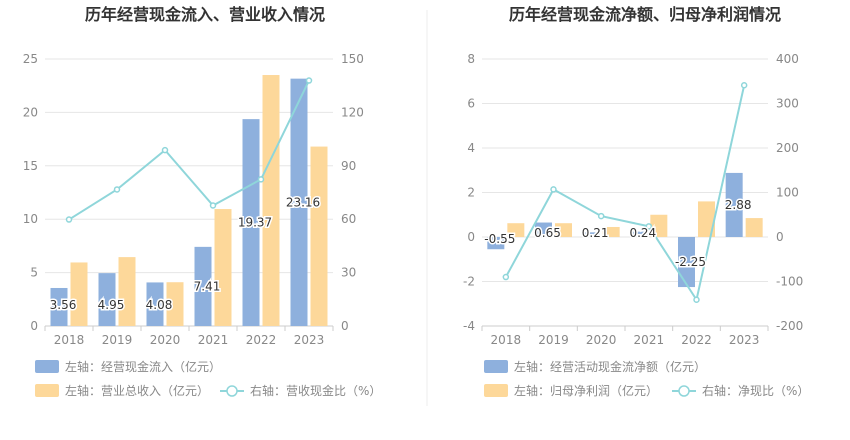 This screenshot has height=440, width=850. Describe the element at coordinates (111, 305) in the screenshot. I see `bar-data-label: 4.95` at that location.